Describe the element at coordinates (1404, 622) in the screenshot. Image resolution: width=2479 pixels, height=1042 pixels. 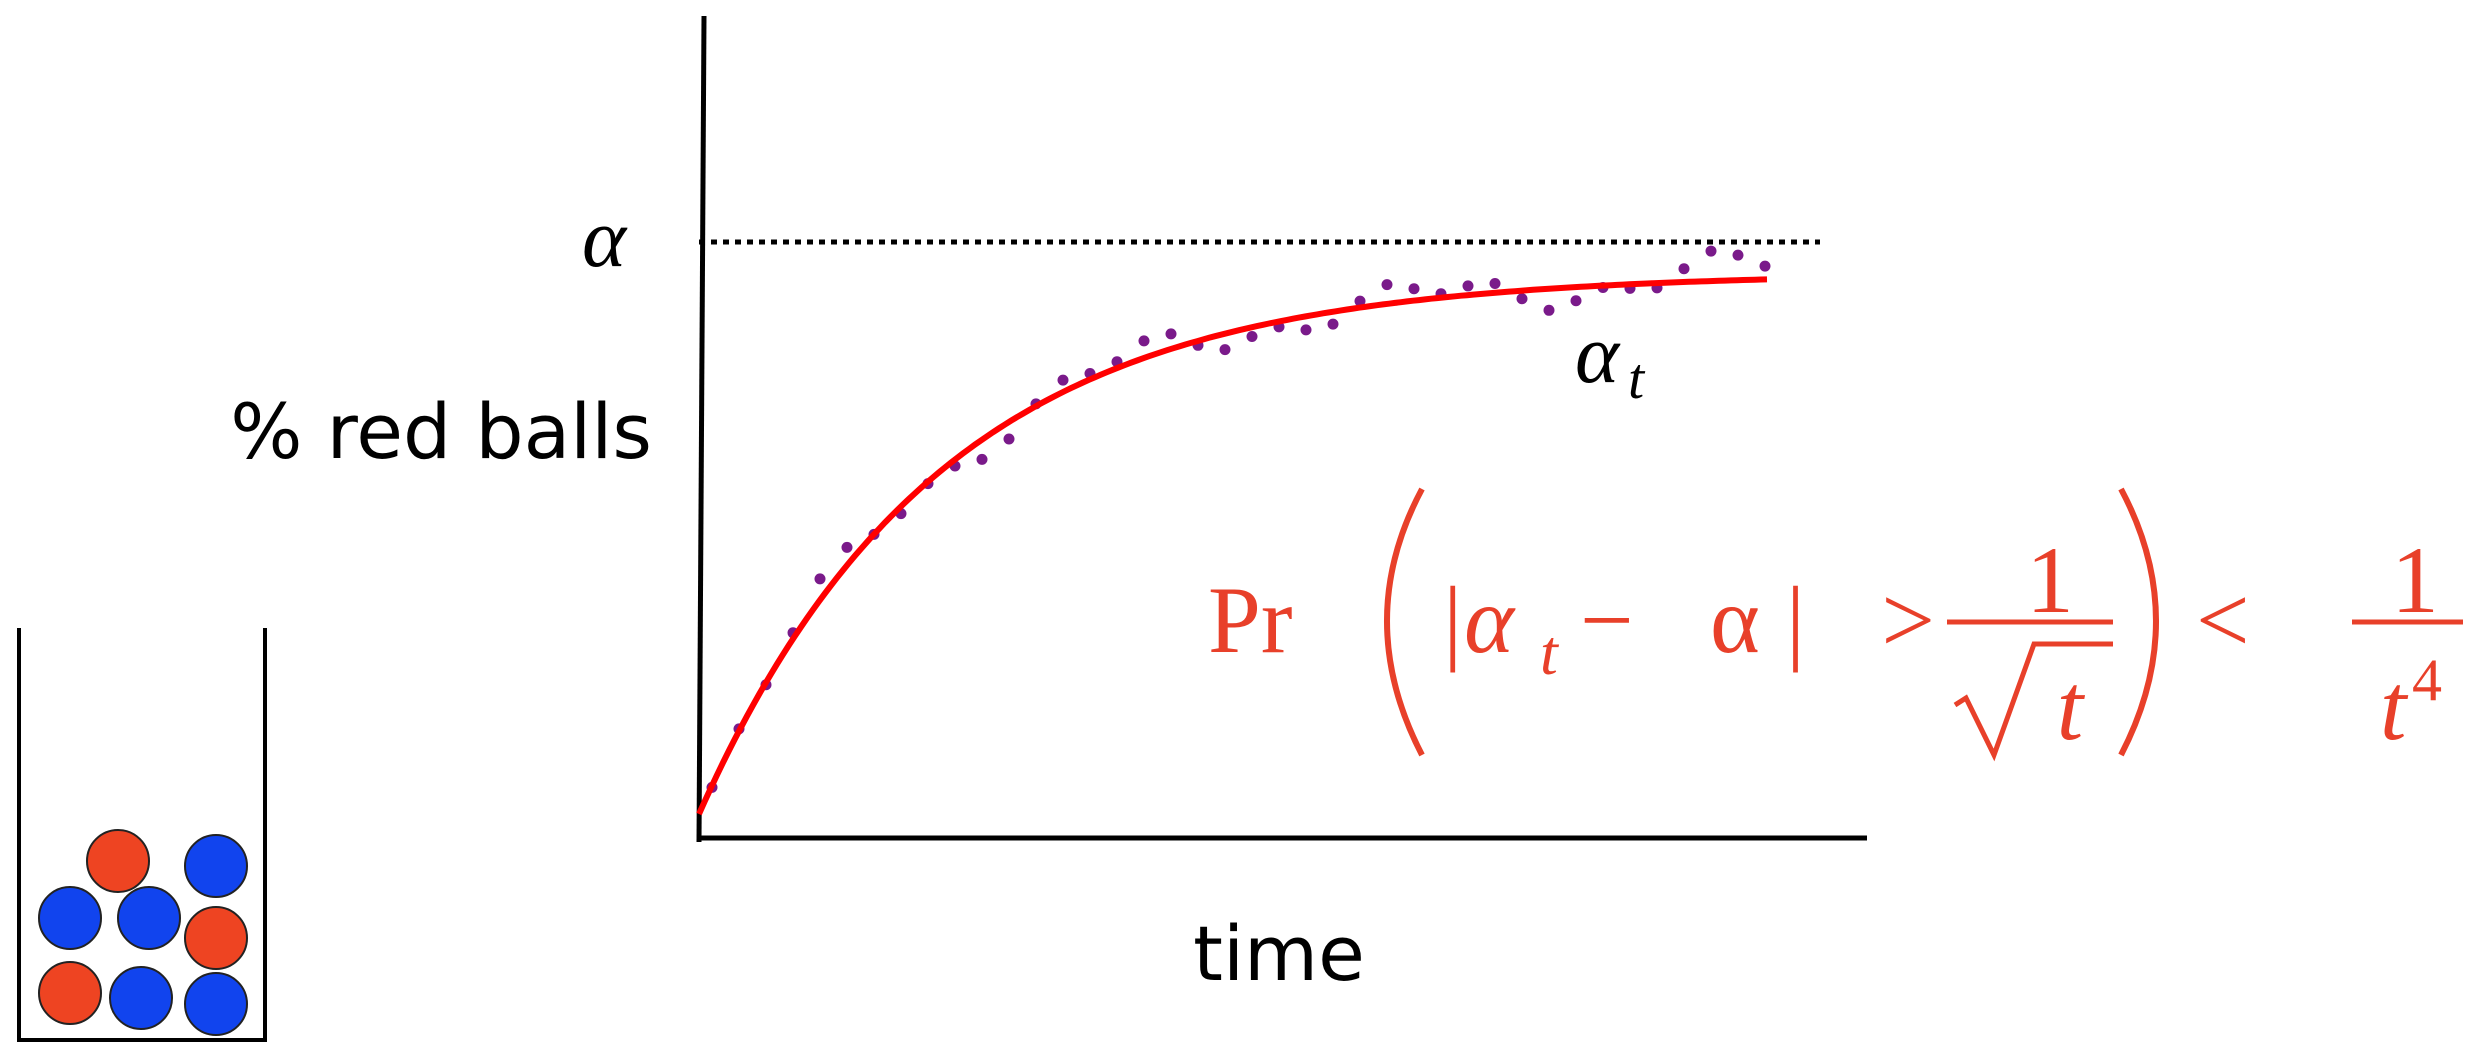
I see `left-paren` at that location.